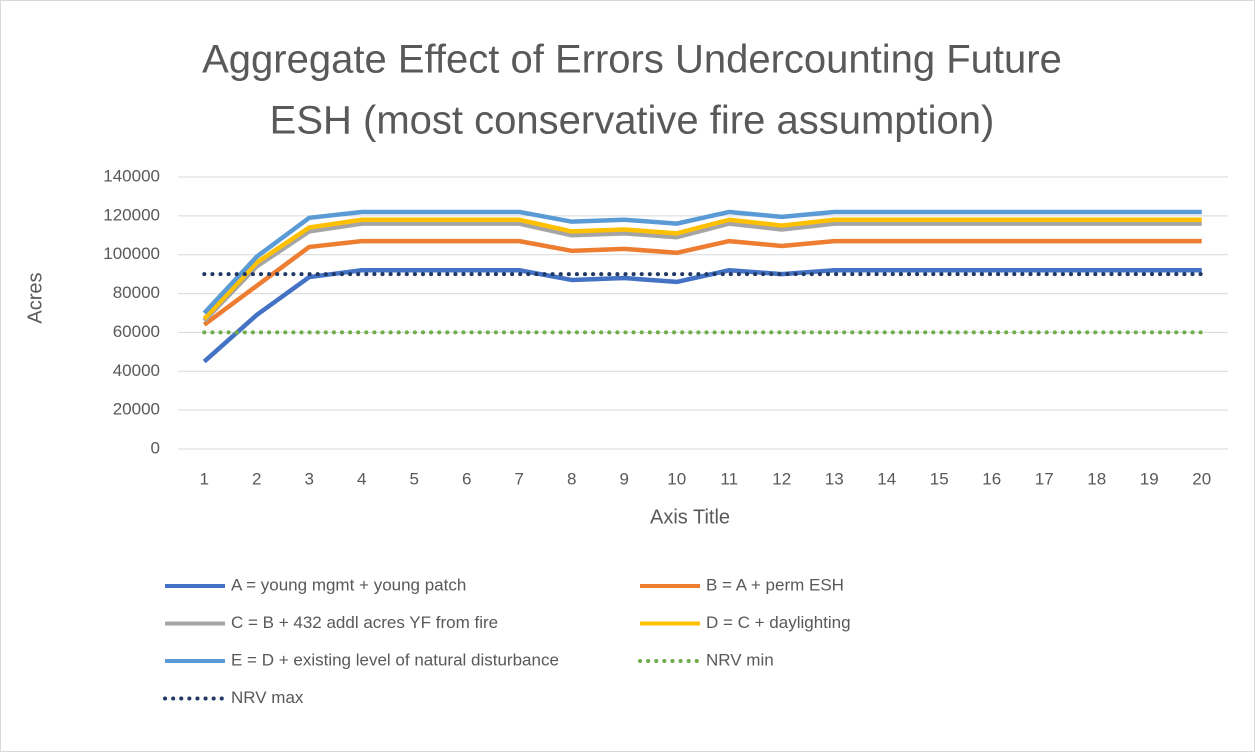 This screenshot has width=1255, height=752. What do you see at coordinates (309, 478) in the screenshot?
I see `x-tick-label: 3` at bounding box center [309, 478].